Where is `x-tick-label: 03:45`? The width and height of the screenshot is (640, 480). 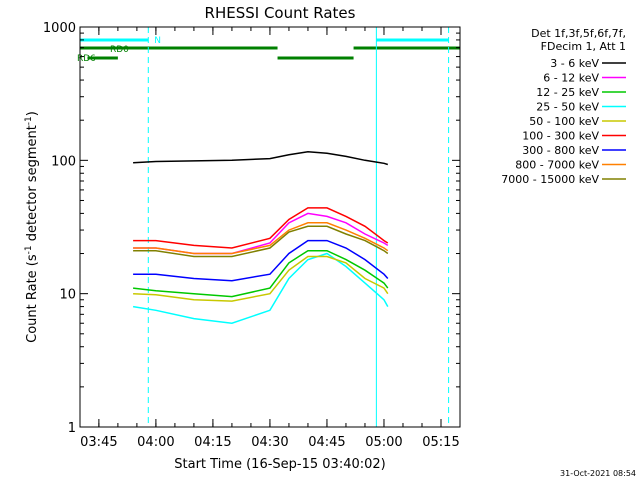
x-tick-label: 03:45 is located at coordinates (98, 442).